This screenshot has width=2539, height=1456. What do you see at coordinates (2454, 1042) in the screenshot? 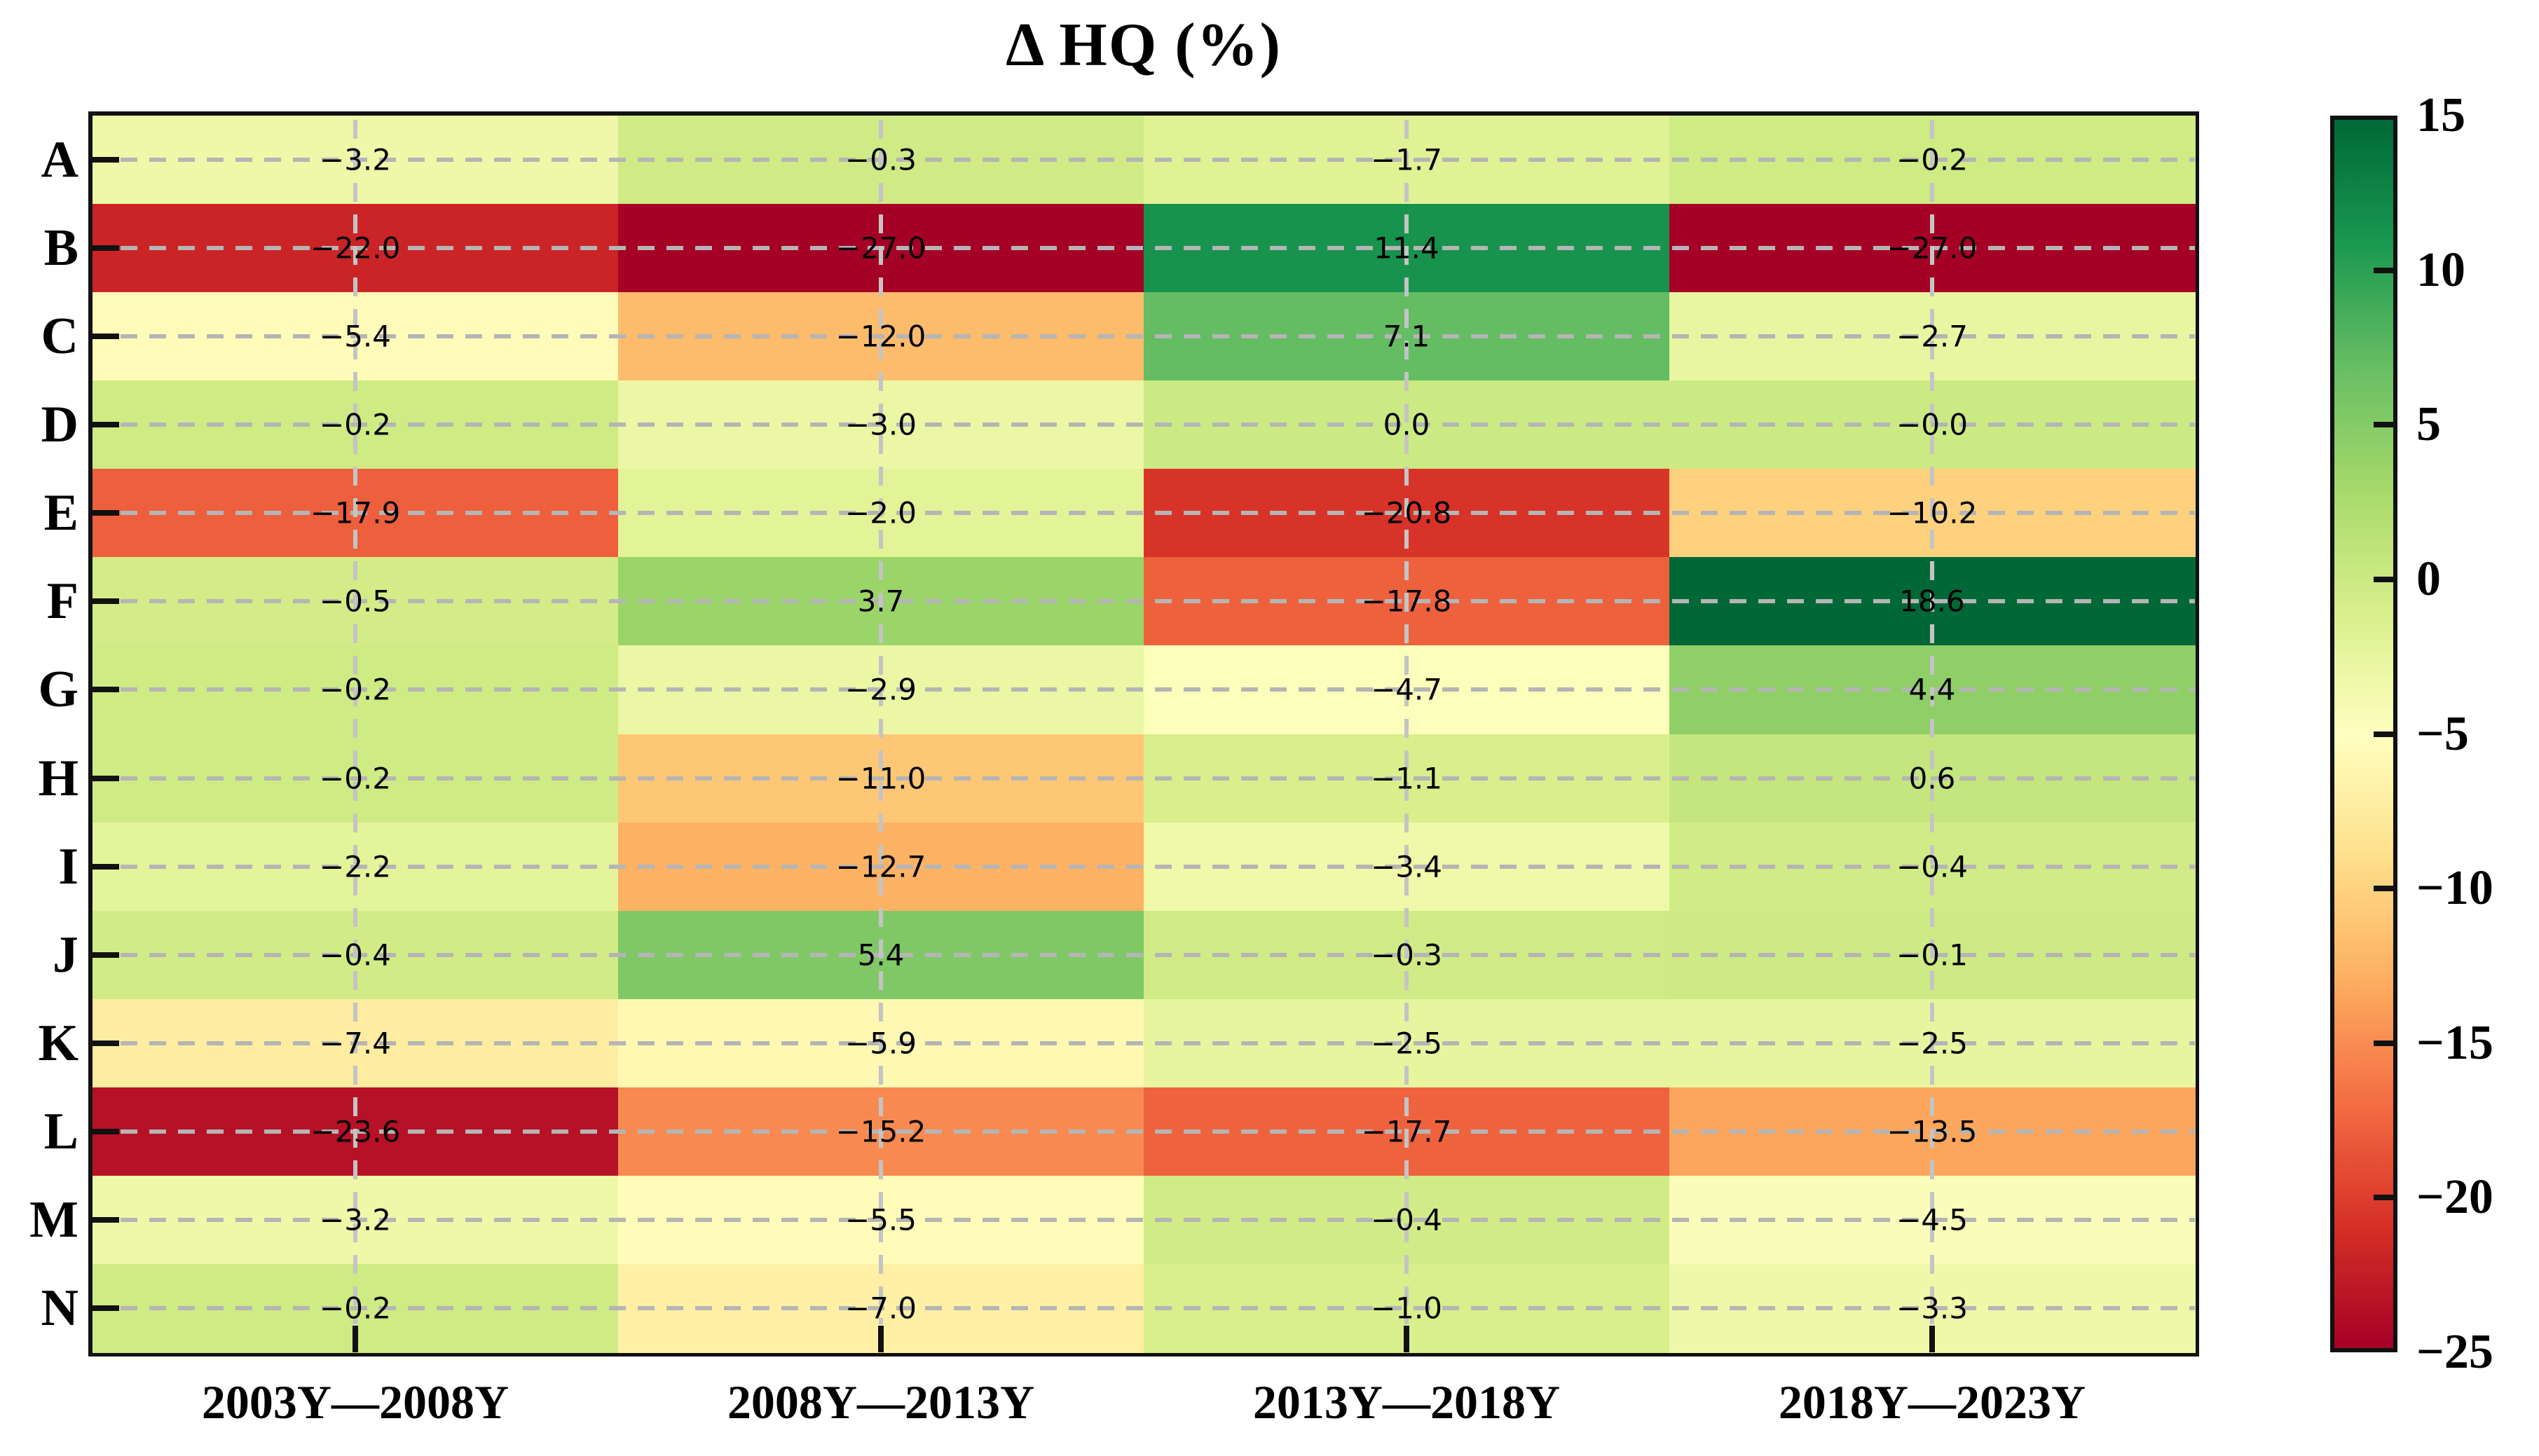
I see `colorbar-tick-label: −15` at bounding box center [2454, 1042].